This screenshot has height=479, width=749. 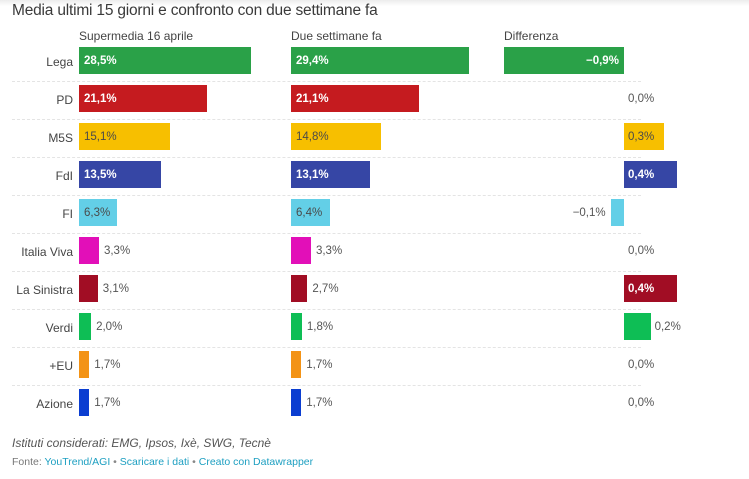 What do you see at coordinates (67, 214) in the screenshot?
I see `category-label: FI` at bounding box center [67, 214].